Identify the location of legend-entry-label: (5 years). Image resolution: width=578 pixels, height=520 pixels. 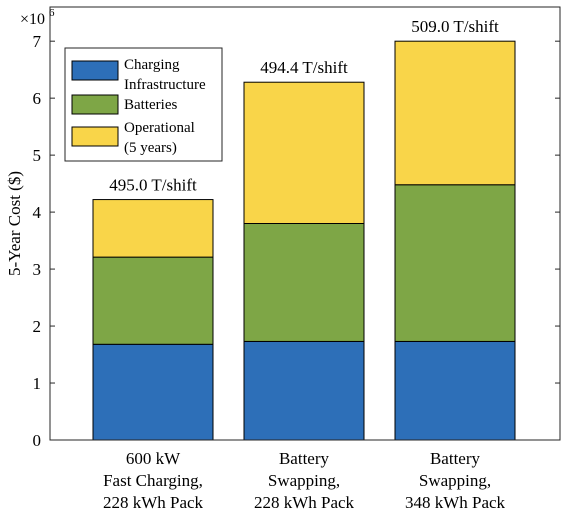
(150, 148).